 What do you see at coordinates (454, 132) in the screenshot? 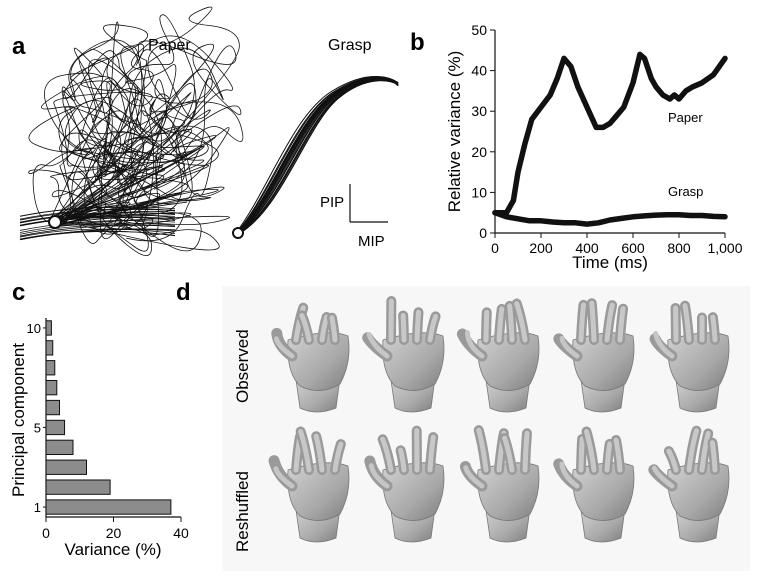
I see `y-axis-label: Relative variance (%)` at bounding box center [454, 132].